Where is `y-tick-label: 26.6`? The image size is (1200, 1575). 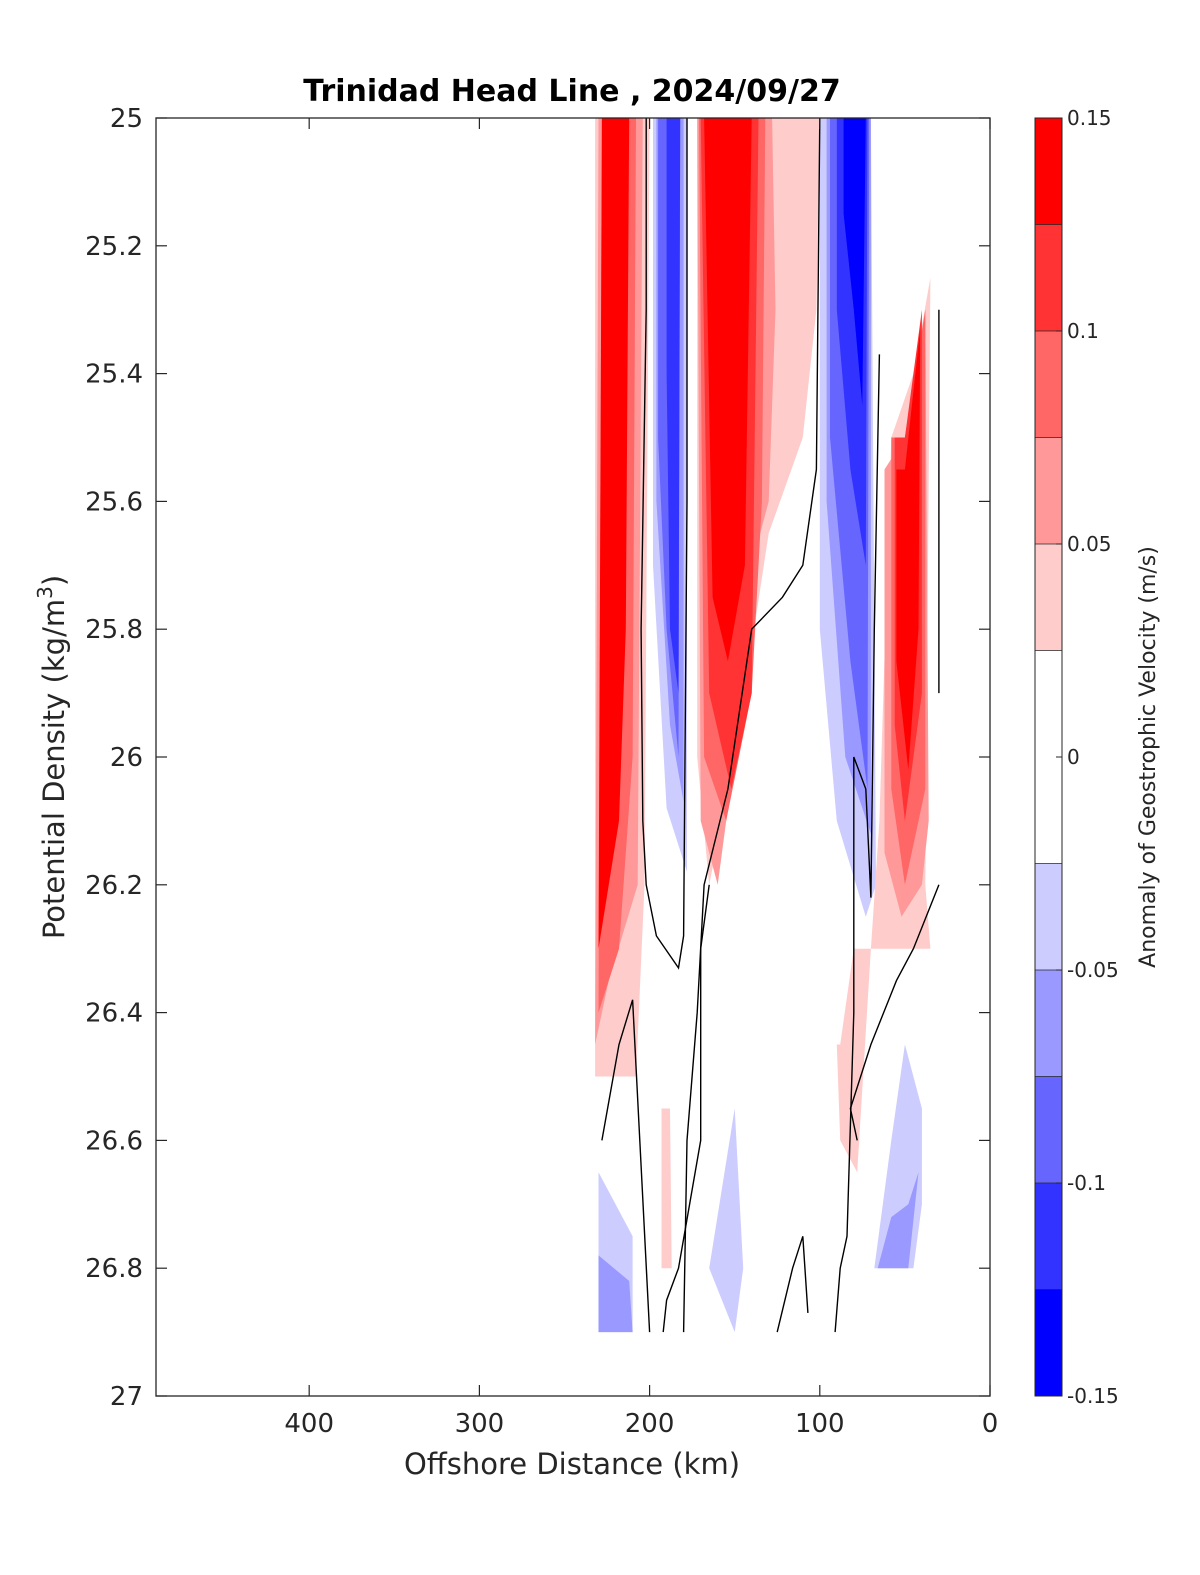 y-tick-label: 26.6 is located at coordinates (114, 1141).